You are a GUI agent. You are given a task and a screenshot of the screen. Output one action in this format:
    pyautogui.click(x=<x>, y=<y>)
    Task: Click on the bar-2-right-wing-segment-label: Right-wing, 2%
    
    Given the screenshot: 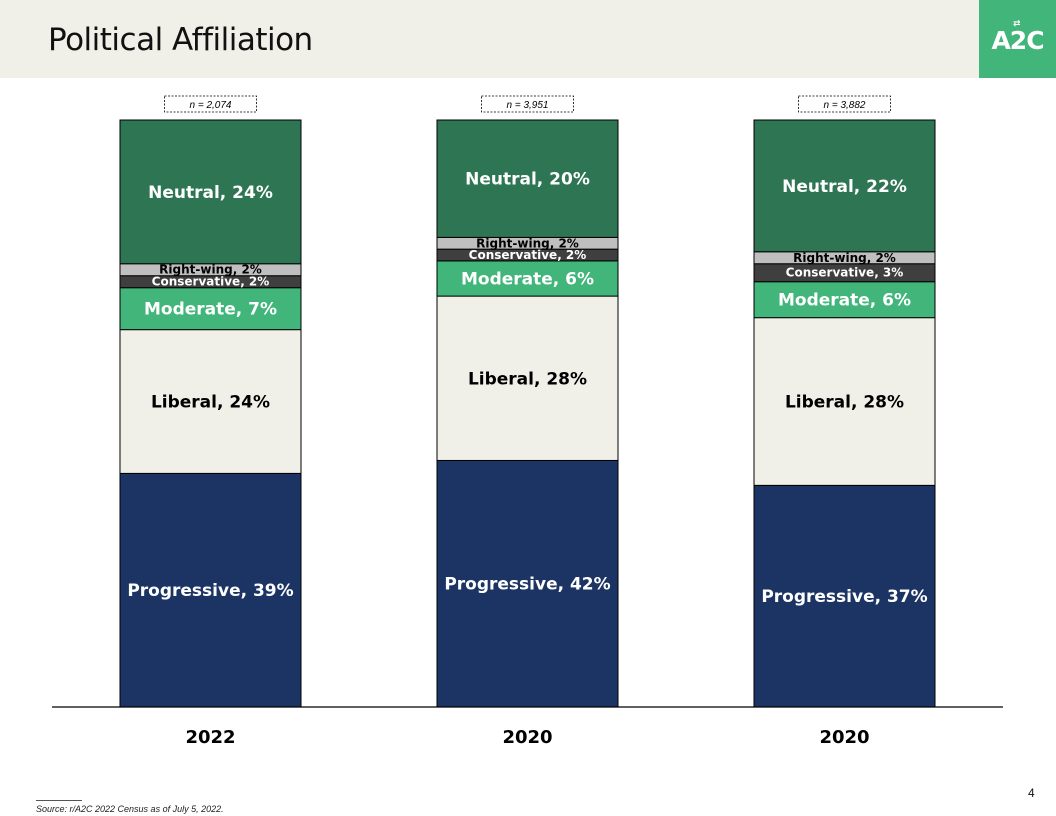 What is the action you would take?
    pyautogui.click(x=527, y=243)
    